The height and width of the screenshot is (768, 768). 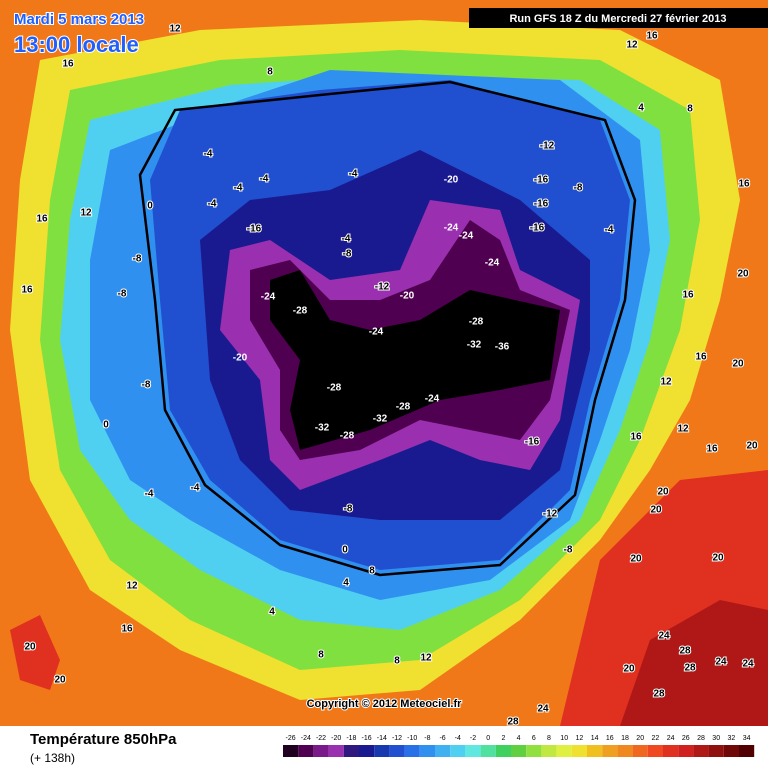 What do you see at coordinates (306, 738) in the screenshot?
I see `legend-label: -24` at bounding box center [306, 738].